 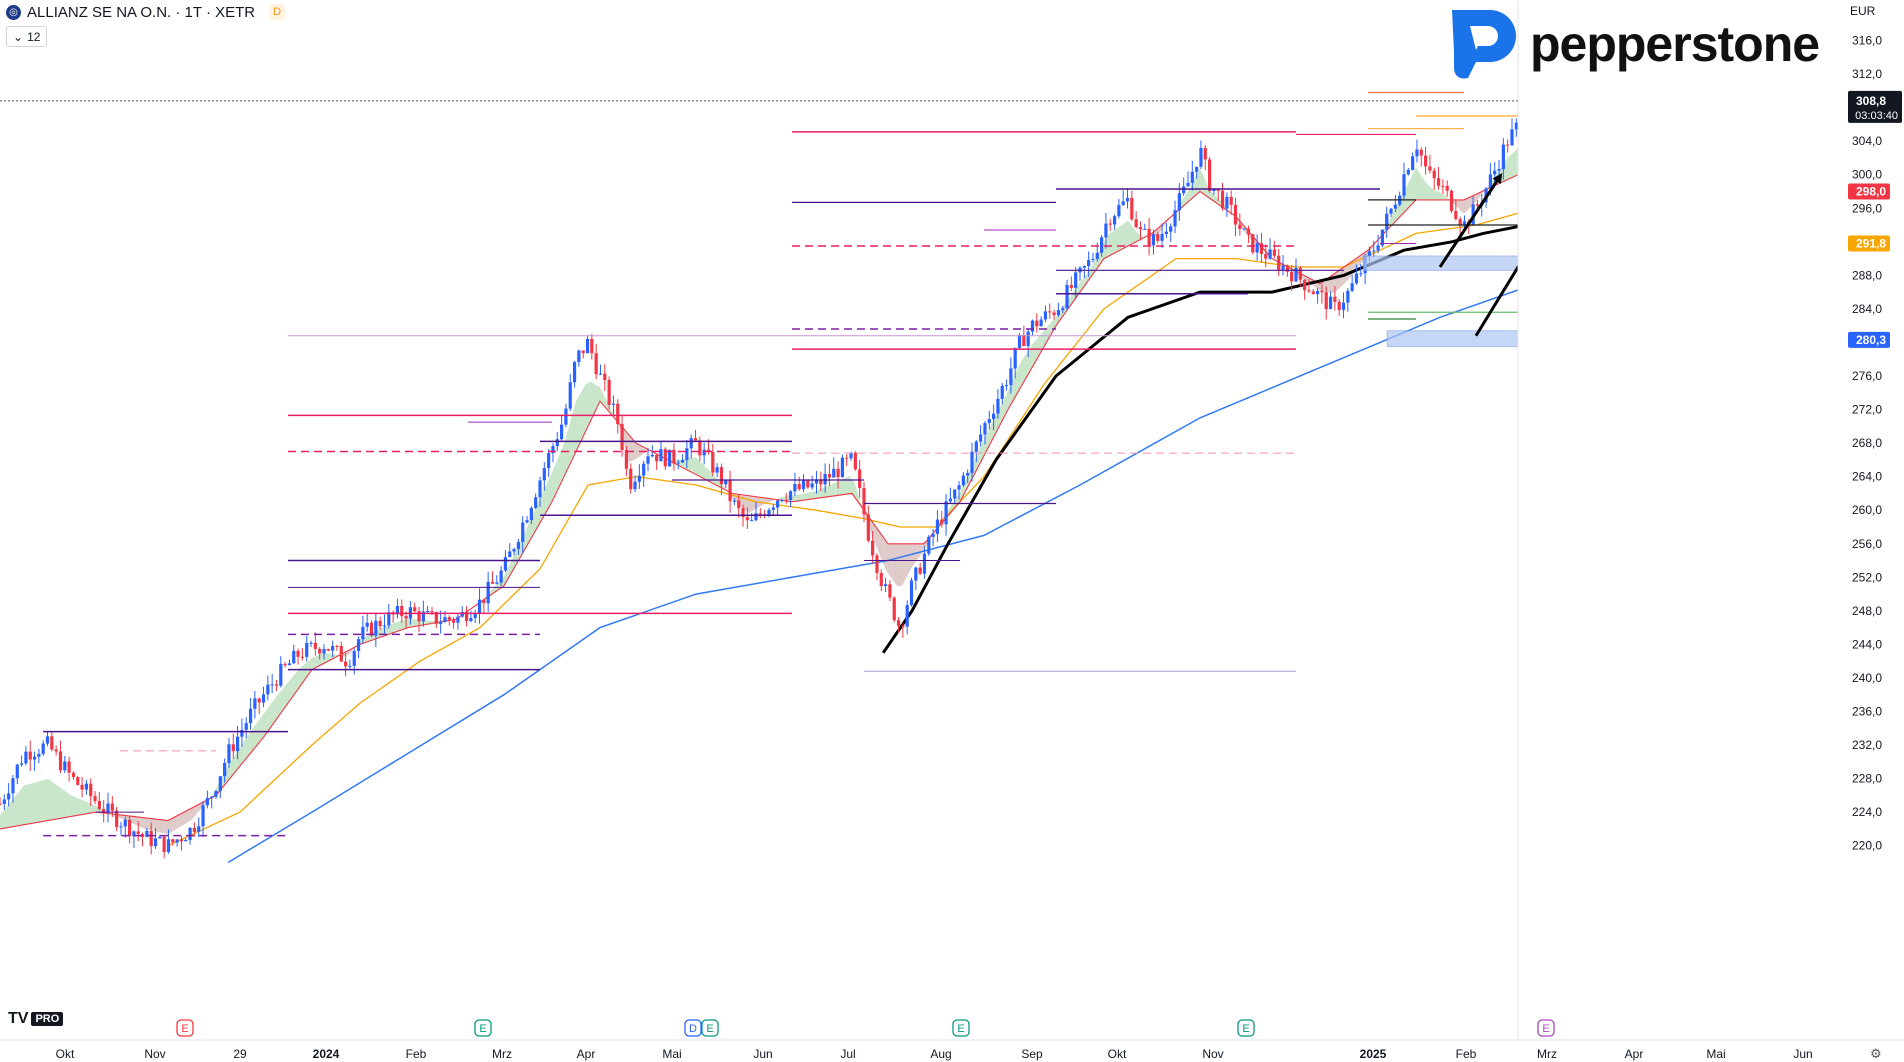 I want to click on price-tick-label: 228,0, so click(x=1867, y=779).